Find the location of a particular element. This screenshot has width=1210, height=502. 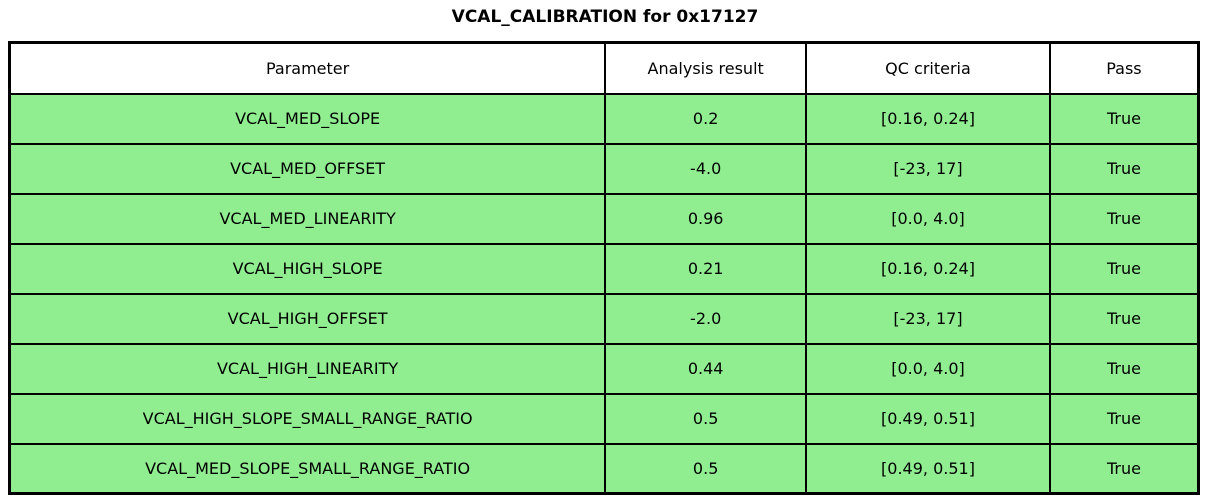

cell-parameter: VCAL_HIGH_SLOPE is located at coordinates (307, 268).